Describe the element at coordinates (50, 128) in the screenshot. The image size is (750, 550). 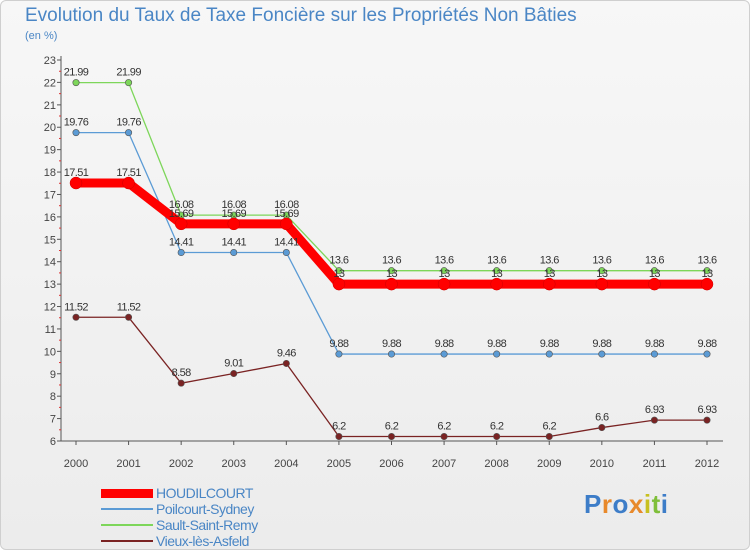
I see `y-tick-label: 20` at that location.